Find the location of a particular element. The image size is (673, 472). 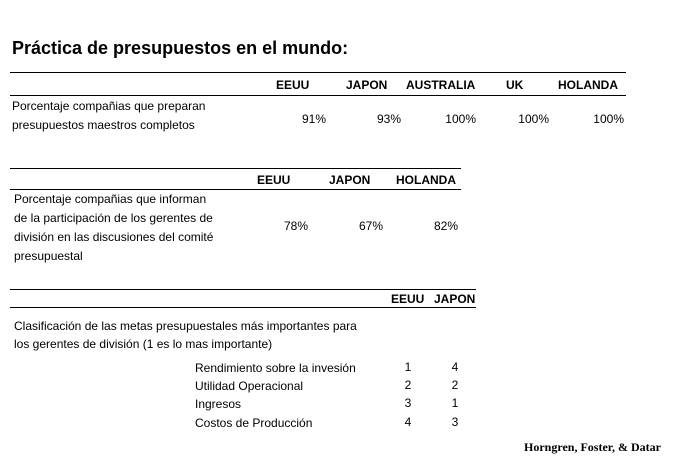

table3-row-eeuu: 2 is located at coordinates (408, 385).